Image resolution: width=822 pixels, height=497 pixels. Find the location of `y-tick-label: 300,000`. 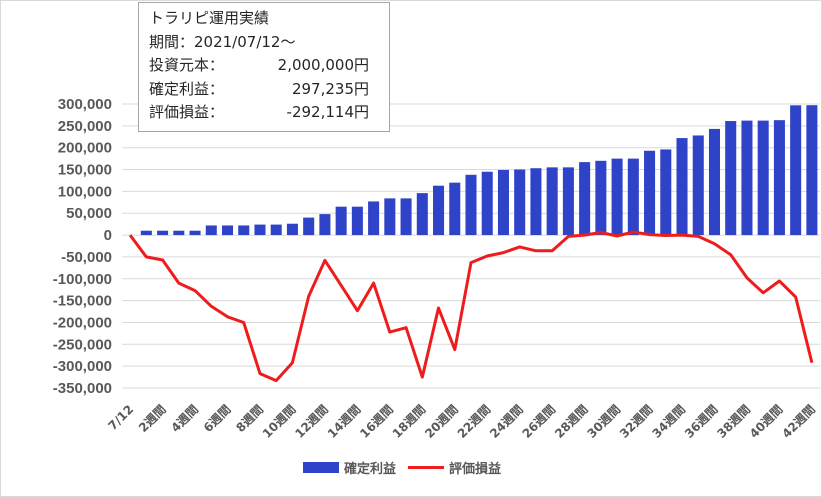

y-tick-label: 300,000 is located at coordinates (85, 104).